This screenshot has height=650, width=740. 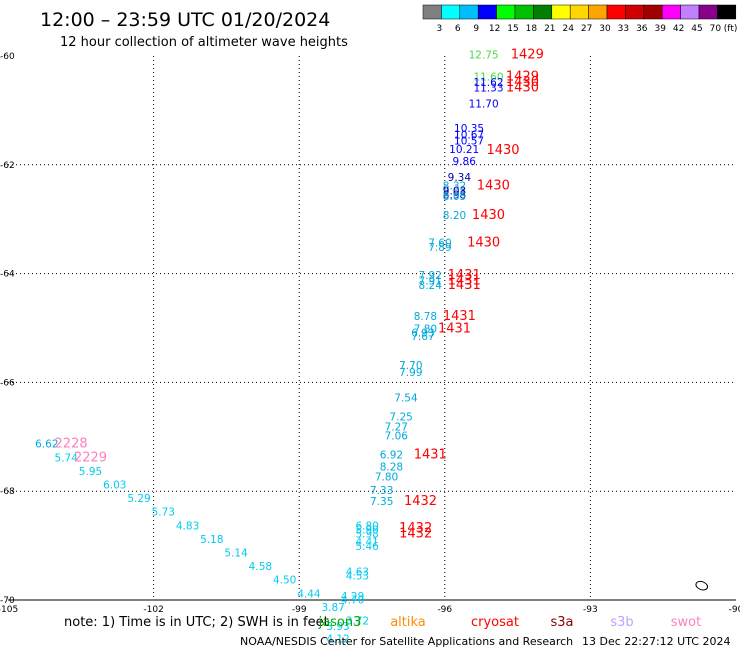 What do you see at coordinates (469, 136) in the screenshot?
I see `swh-label: 10.67` at bounding box center [469, 136].